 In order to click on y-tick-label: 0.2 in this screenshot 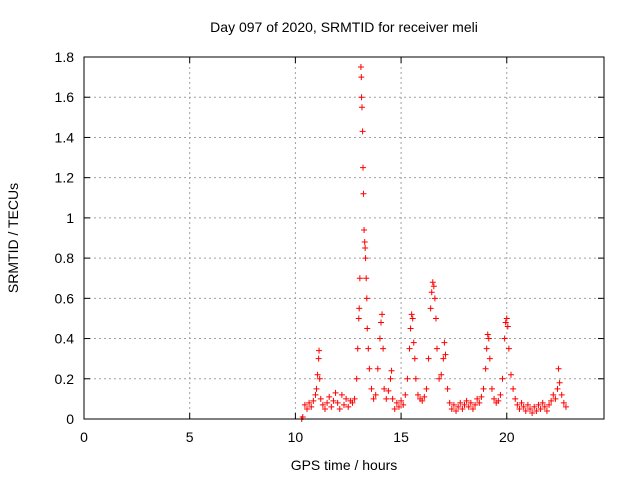, I will do `click(65, 379)`.